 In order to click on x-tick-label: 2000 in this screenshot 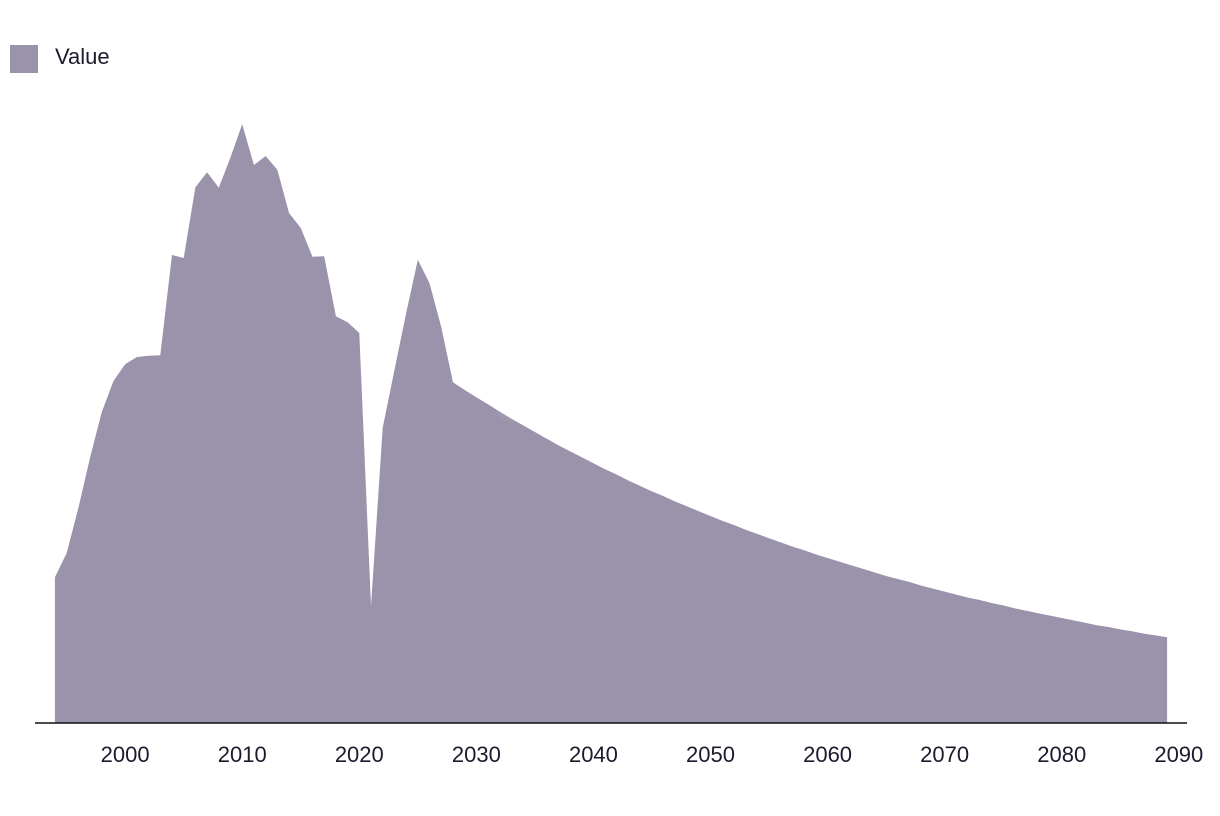, I will do `click(125, 754)`.